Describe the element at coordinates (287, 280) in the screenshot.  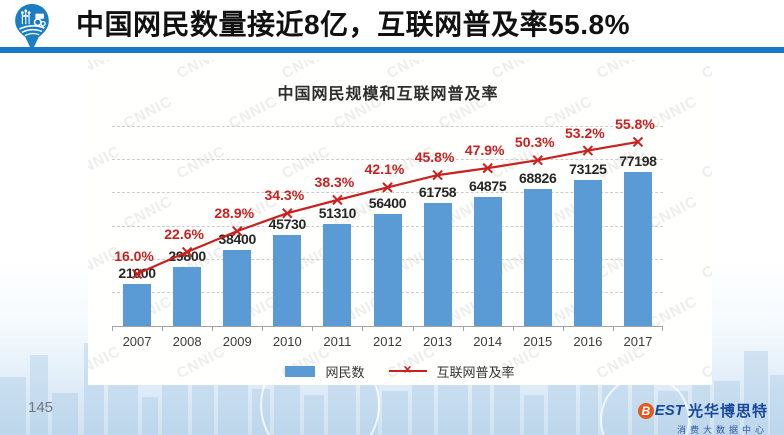
I see `bar-2010` at that location.